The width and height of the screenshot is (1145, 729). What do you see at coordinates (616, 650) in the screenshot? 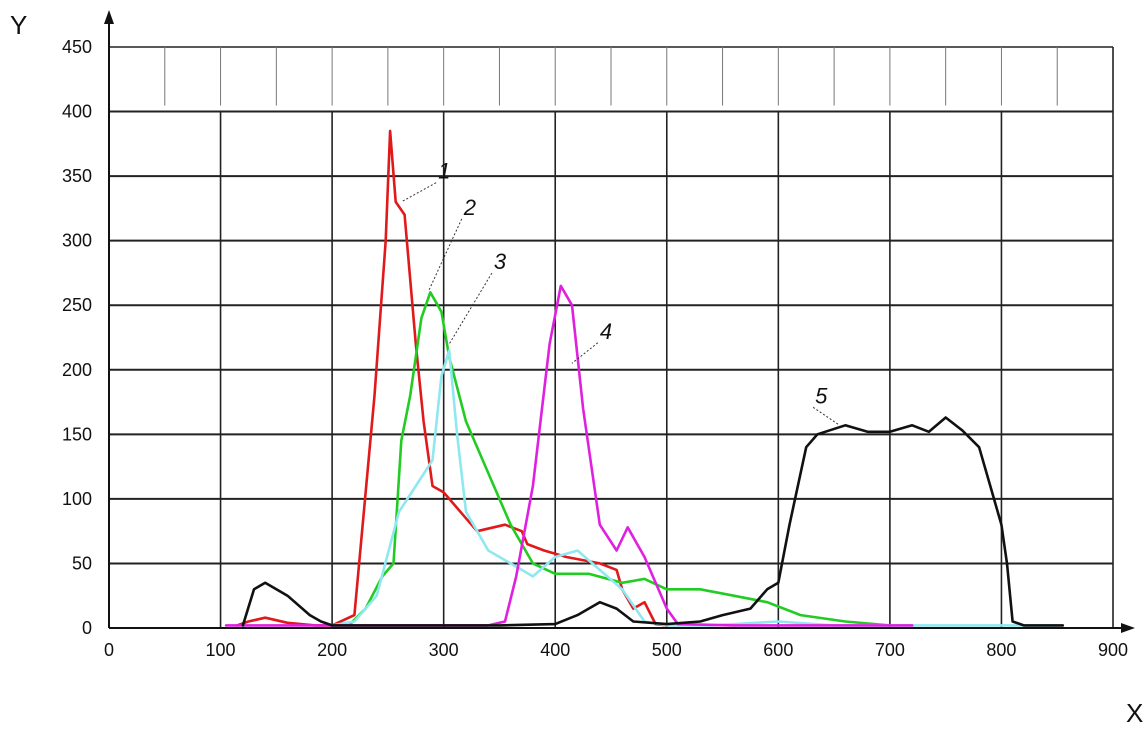
I see `x-tick-labels: 0 100 200 300 400 500 600 700 800 900` at bounding box center [616, 650].